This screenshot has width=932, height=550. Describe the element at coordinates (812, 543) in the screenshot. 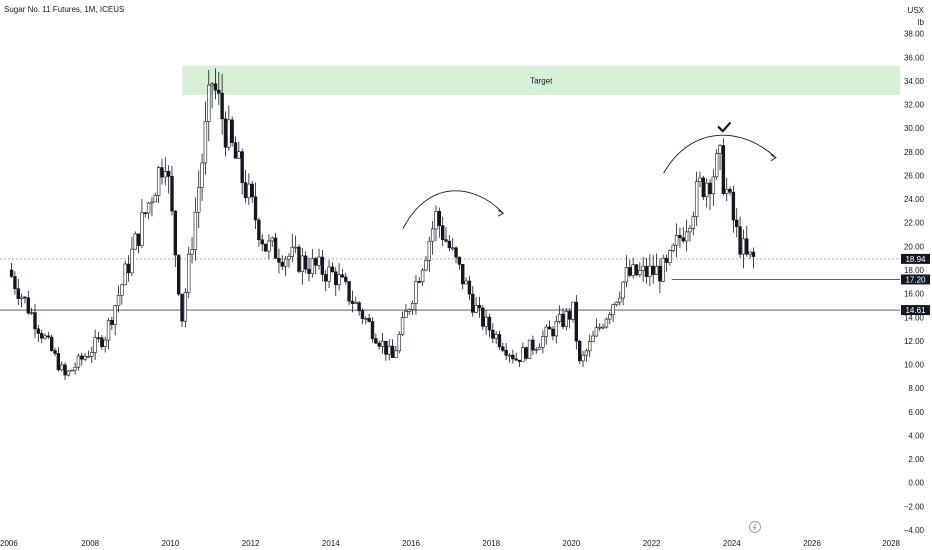

I see `x-tick-label: 2026` at that location.